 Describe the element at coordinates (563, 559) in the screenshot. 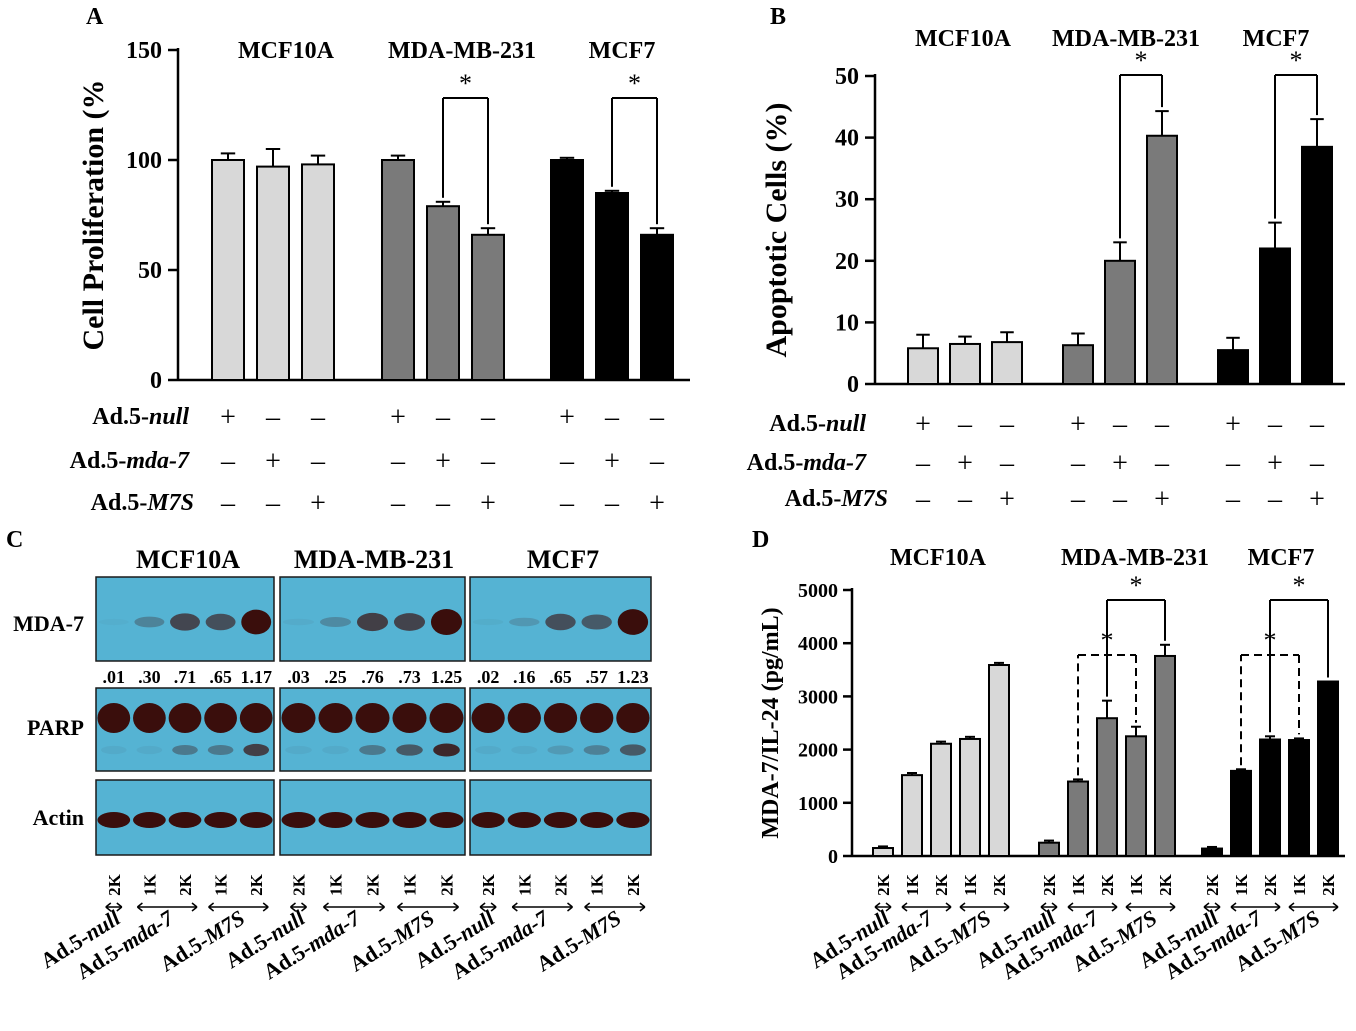

I see `blot-group-label: MCF7` at that location.